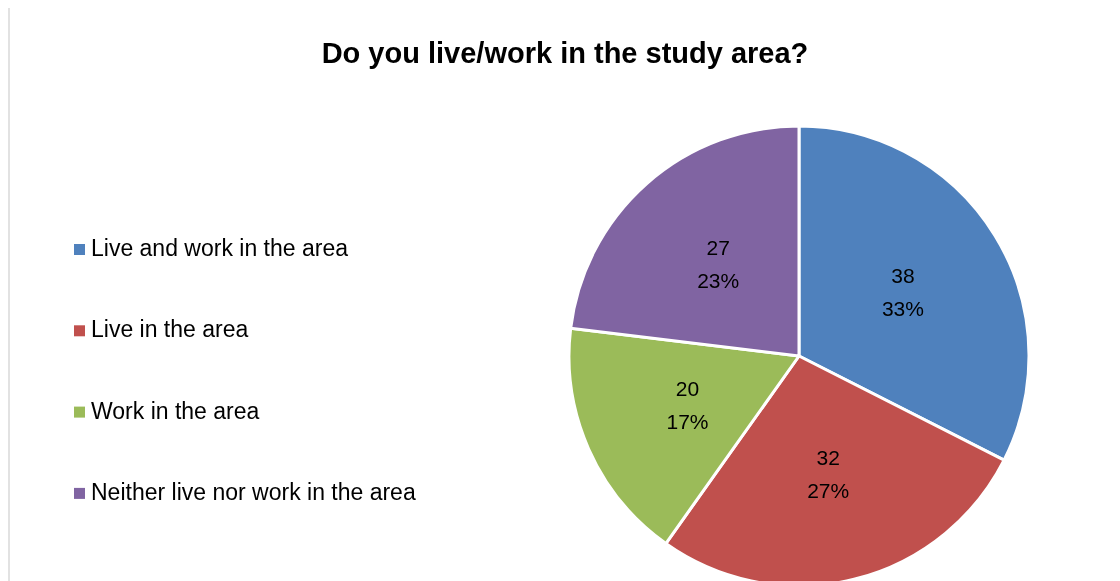  Describe the element at coordinates (718, 264) in the screenshot. I see `data-label: 27 23%` at that location.